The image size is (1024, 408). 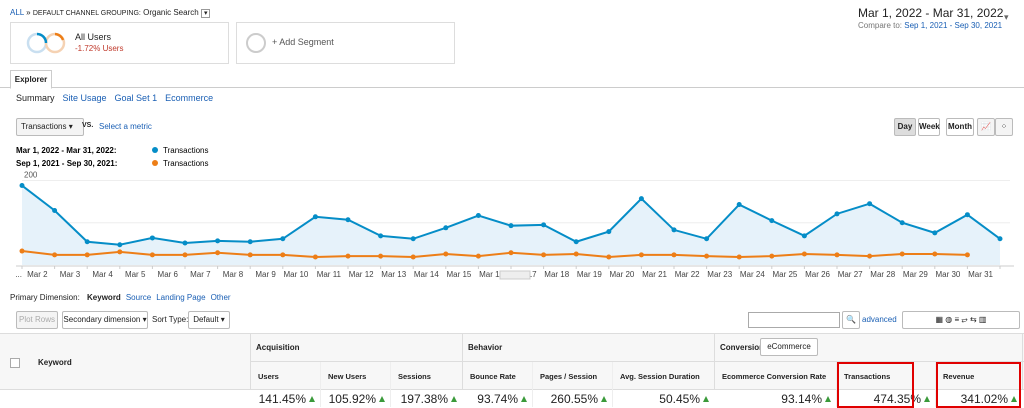 I want to click on explorer-tab: Explorer, so click(x=31, y=79).